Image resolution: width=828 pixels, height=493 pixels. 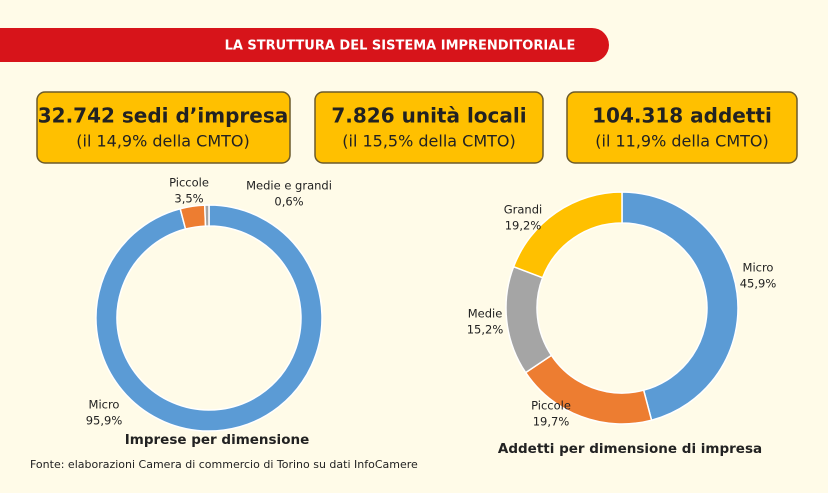 I want to click on stat-headline: 32.742 sedi d’impresa, so click(x=163, y=116).